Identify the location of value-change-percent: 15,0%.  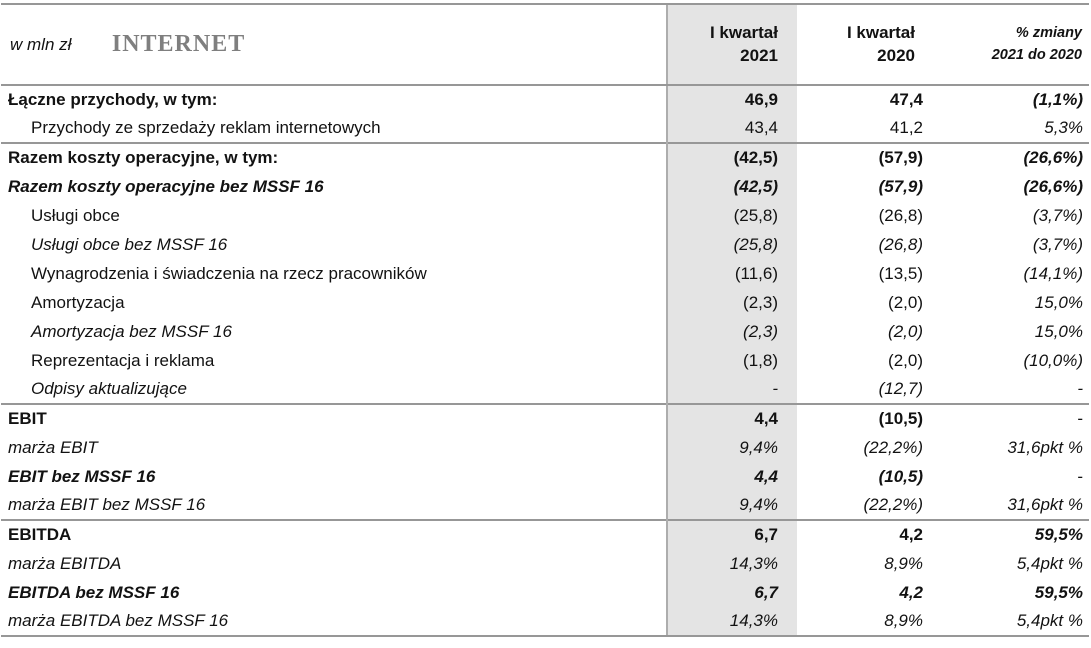
(1058, 331).